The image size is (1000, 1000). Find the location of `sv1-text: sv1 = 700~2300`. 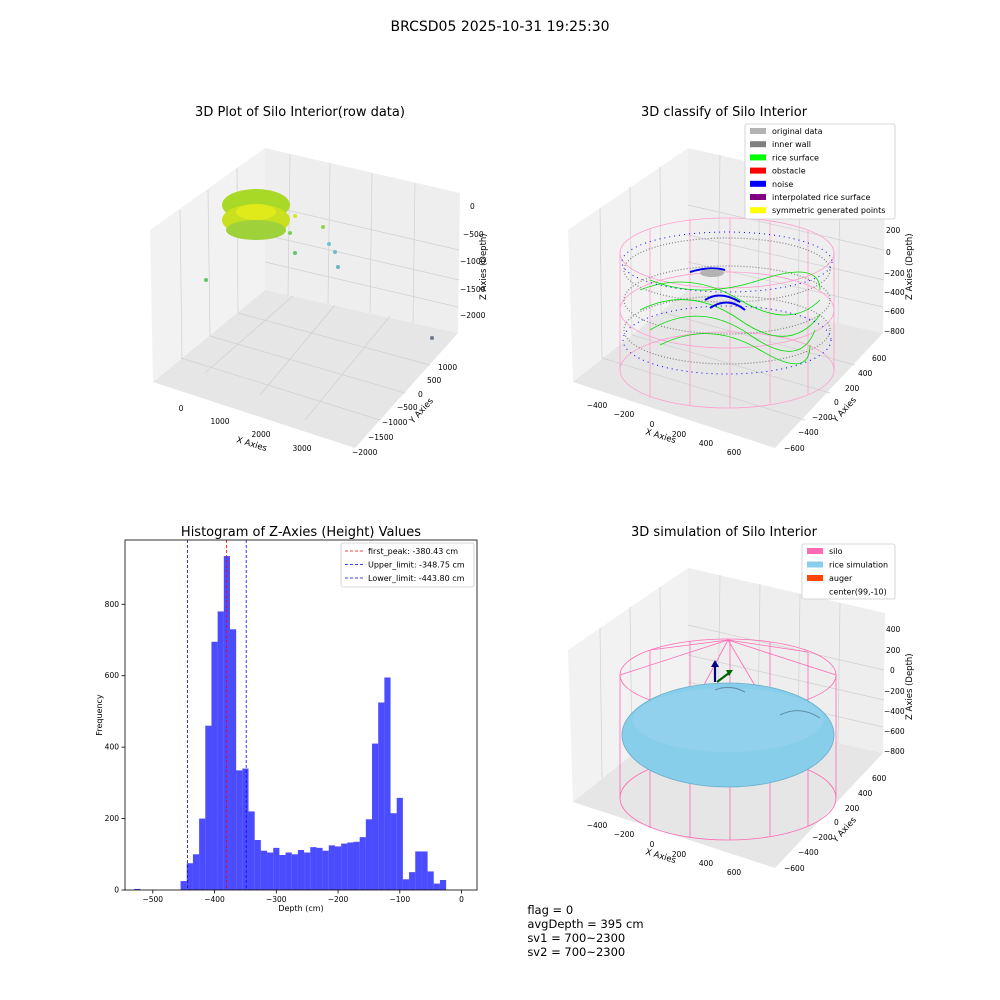

sv1-text: sv1 = 700~2300 is located at coordinates (576, 938).